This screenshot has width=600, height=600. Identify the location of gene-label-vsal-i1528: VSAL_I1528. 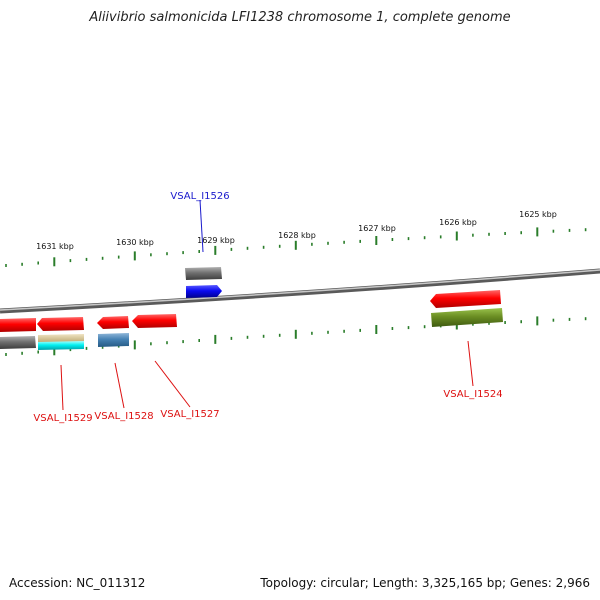
(123, 416).